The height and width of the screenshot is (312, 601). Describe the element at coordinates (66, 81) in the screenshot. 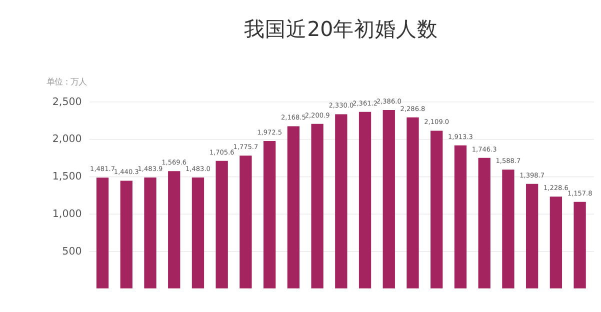

I see `text: 单位：万人` at that location.